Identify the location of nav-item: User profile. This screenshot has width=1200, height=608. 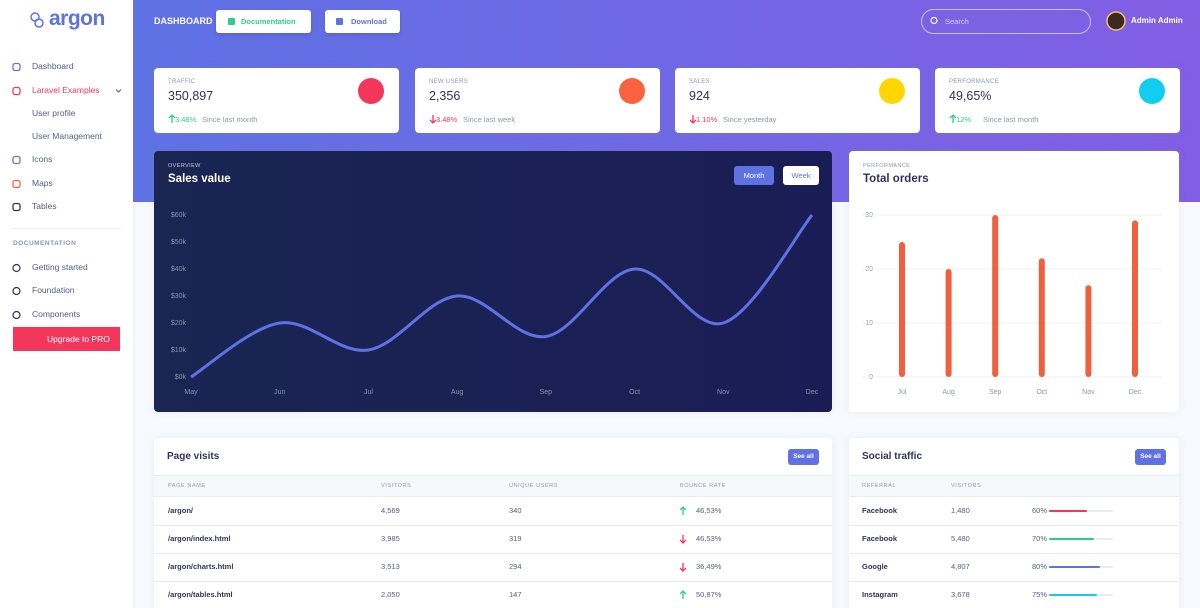
(54, 113).